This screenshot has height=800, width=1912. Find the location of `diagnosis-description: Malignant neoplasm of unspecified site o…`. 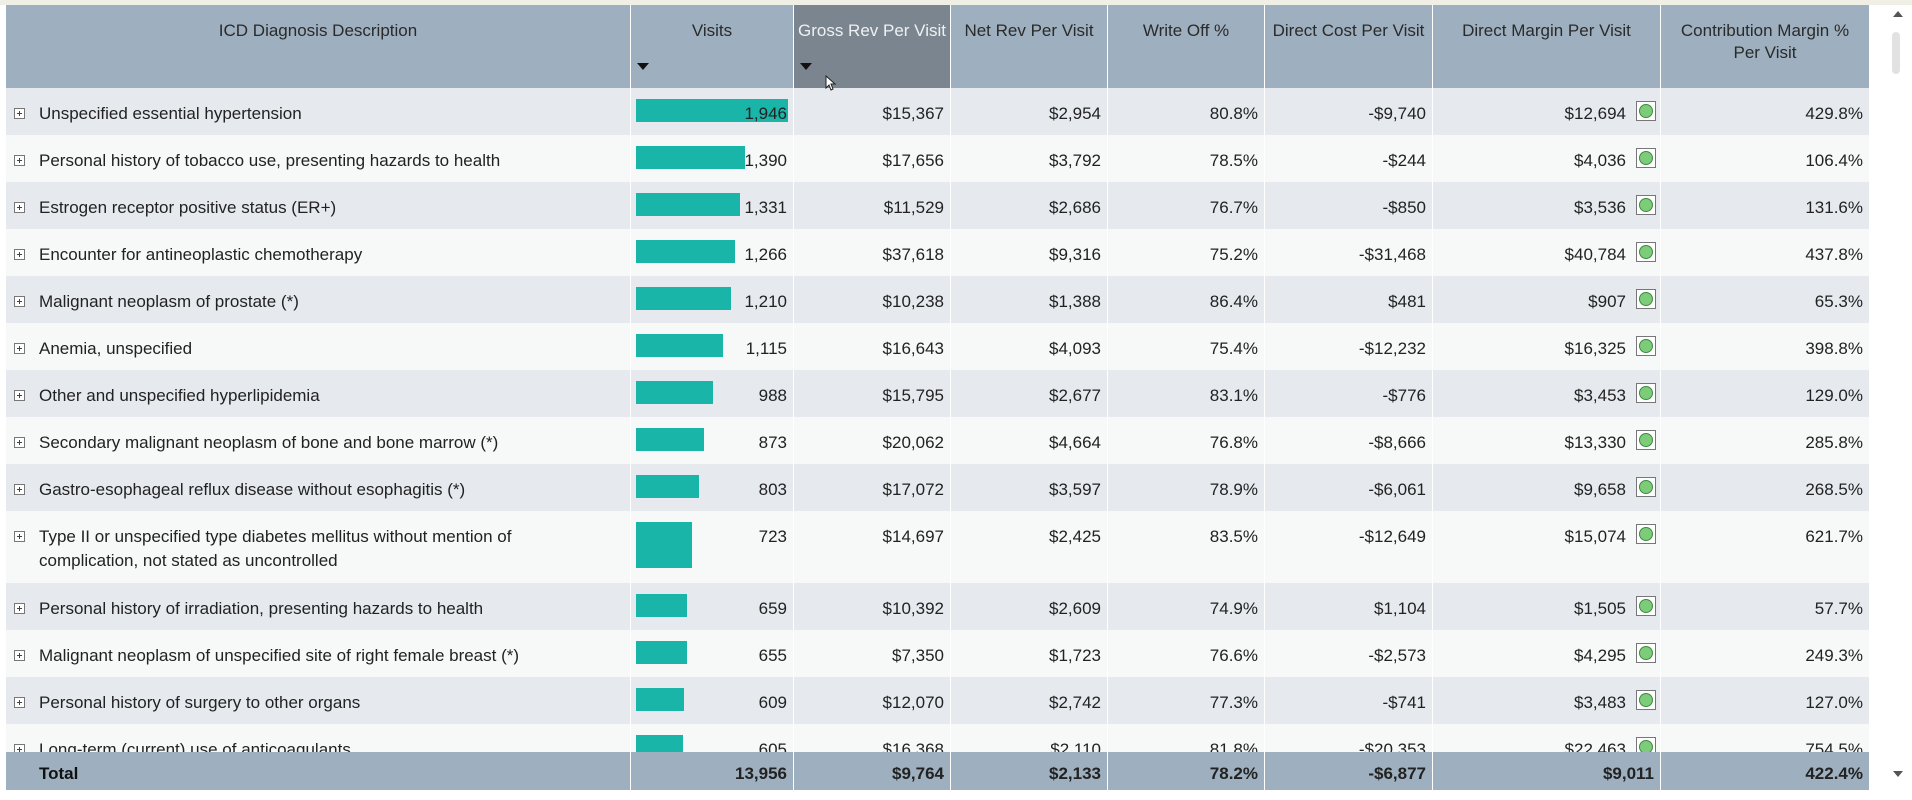

diagnosis-description: Malignant neoplasm of unspecified site o… is located at coordinates (279, 655).